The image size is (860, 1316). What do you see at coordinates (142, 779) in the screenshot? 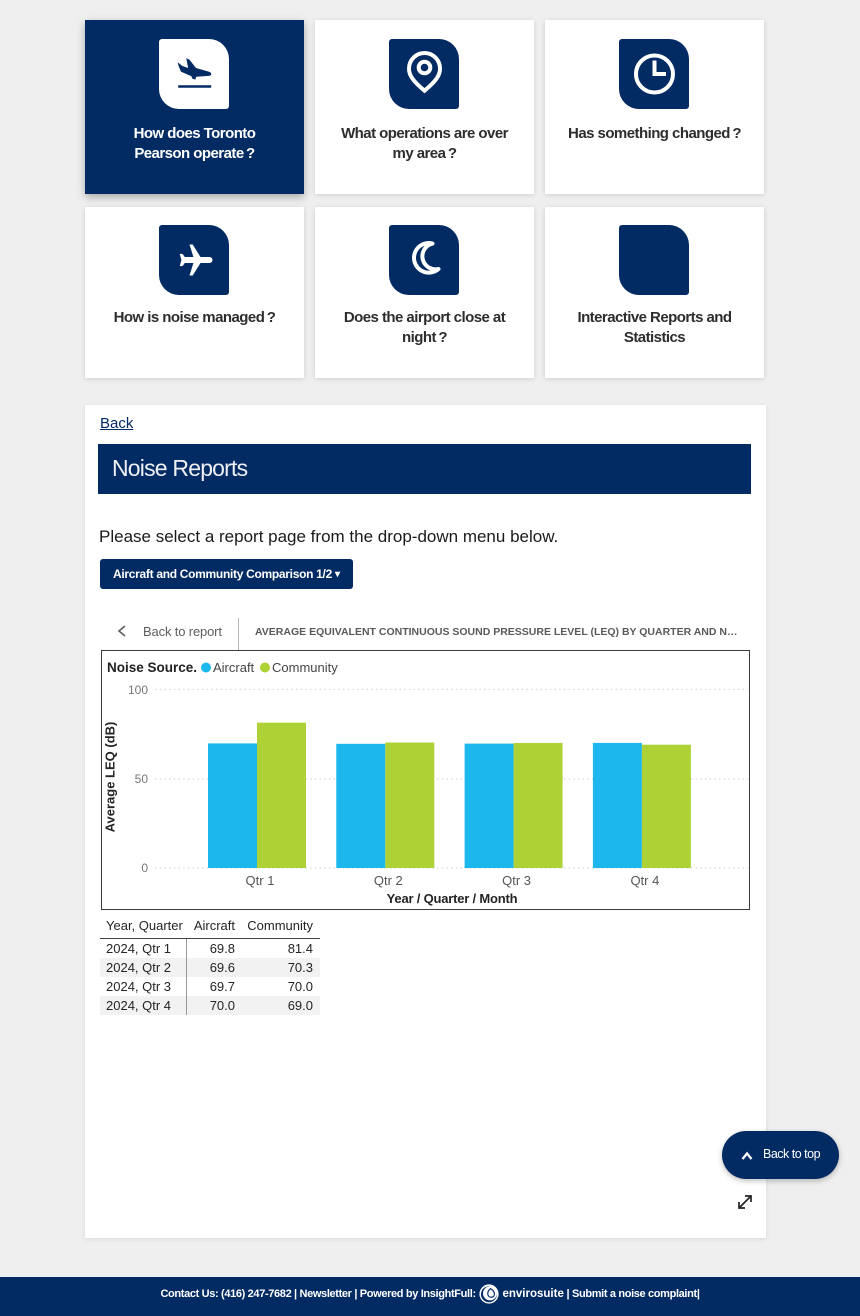
I see `svg-text: 50` at bounding box center [142, 779].